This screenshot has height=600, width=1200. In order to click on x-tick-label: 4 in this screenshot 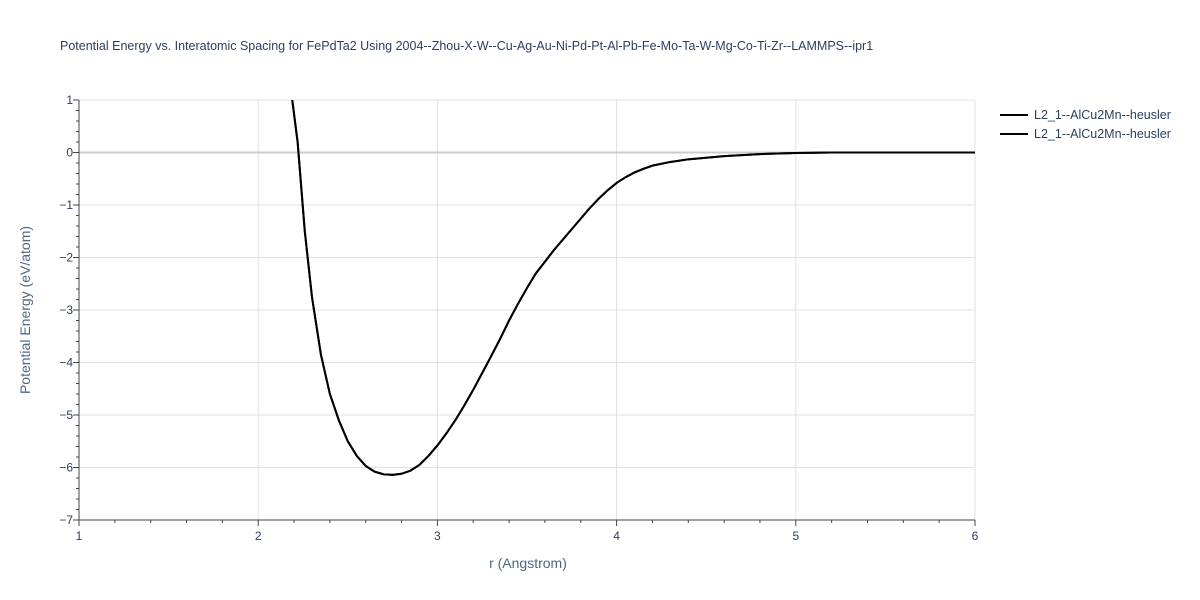, I will do `click(616, 536)`.